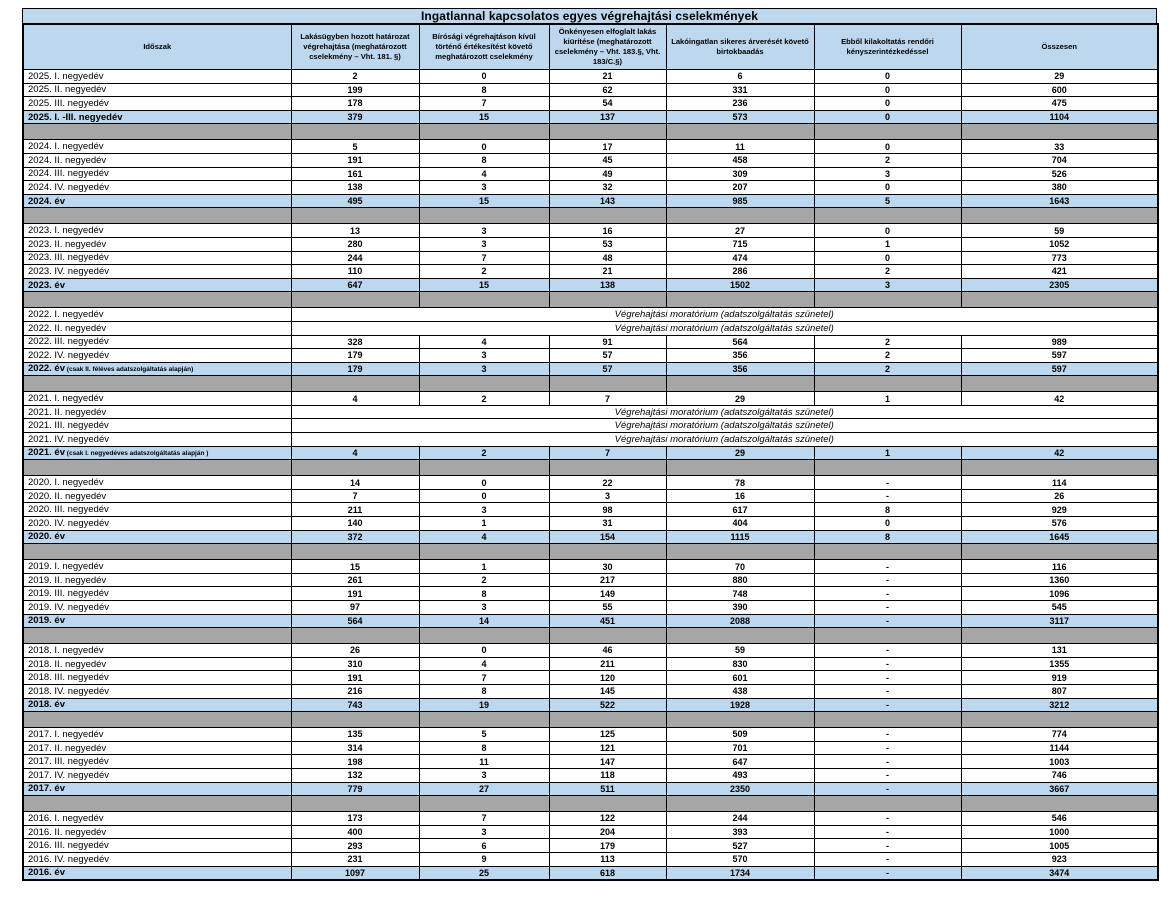 This screenshot has width=1170, height=915. Describe the element at coordinates (484, 859) in the screenshot. I see `value-cell: 9` at that location.